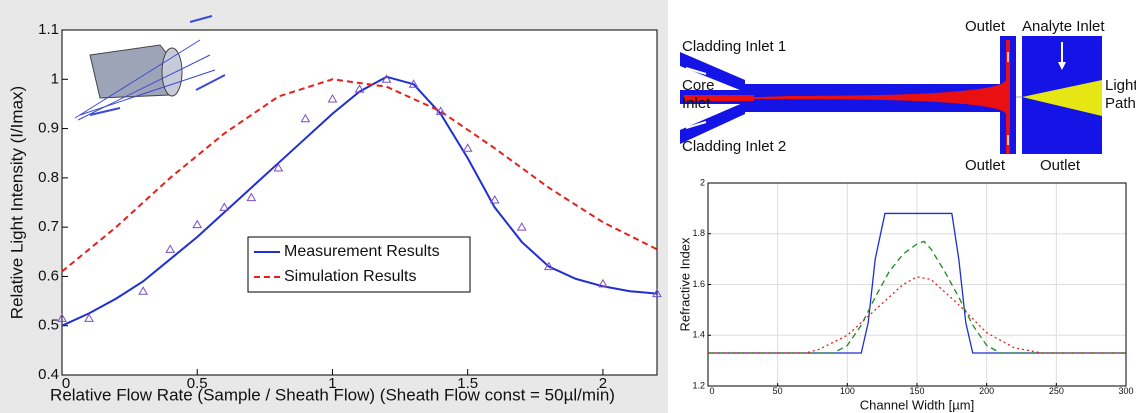 This screenshot has width=1136, height=413. I want to click on inset-cylinder, so click(150, 68).